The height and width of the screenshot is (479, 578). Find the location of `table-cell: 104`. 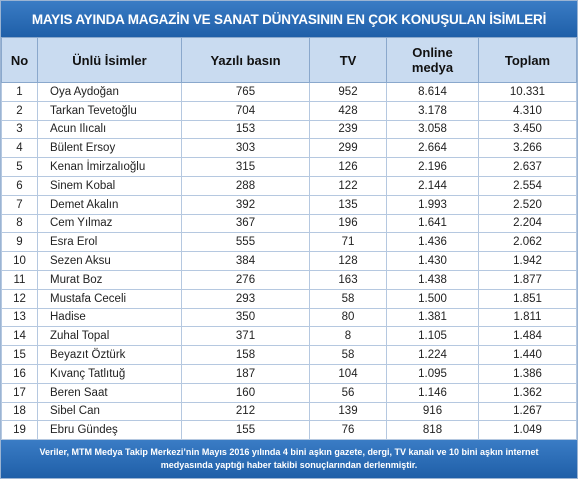

table-cell: 104 is located at coordinates (348, 373).